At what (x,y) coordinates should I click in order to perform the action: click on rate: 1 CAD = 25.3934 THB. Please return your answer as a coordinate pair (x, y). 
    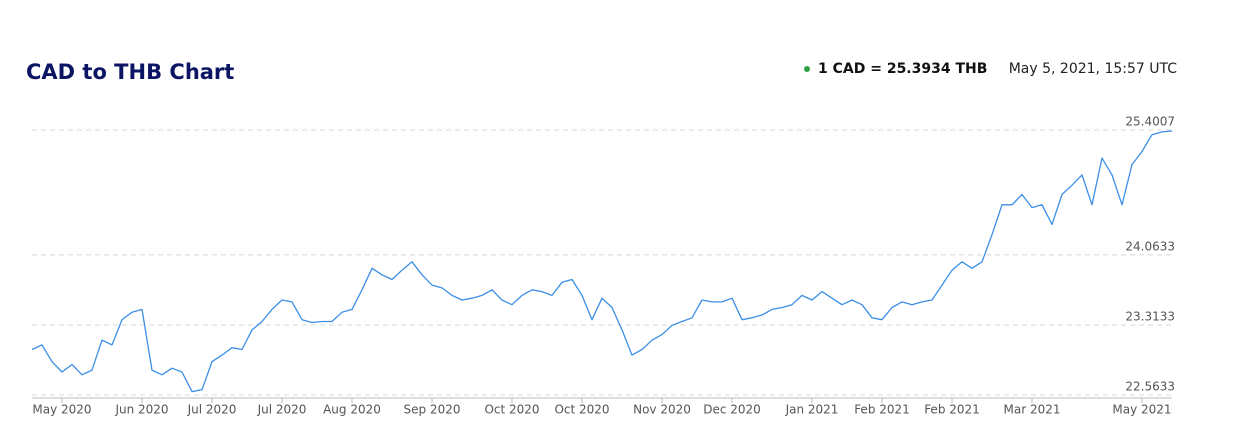
    Looking at the image, I should click on (902, 69).